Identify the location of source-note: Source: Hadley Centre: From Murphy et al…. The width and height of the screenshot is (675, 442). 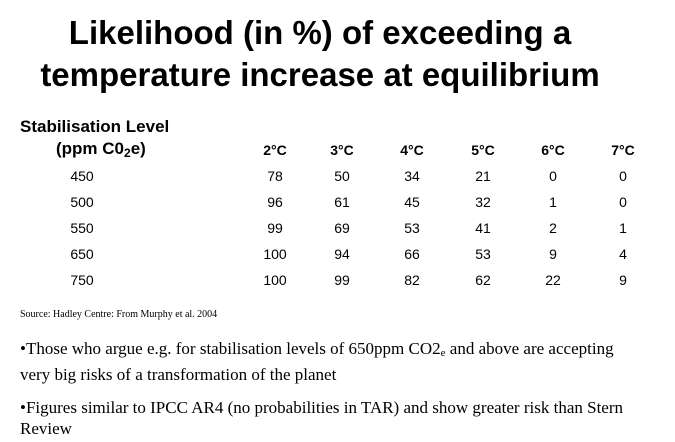
(119, 314).